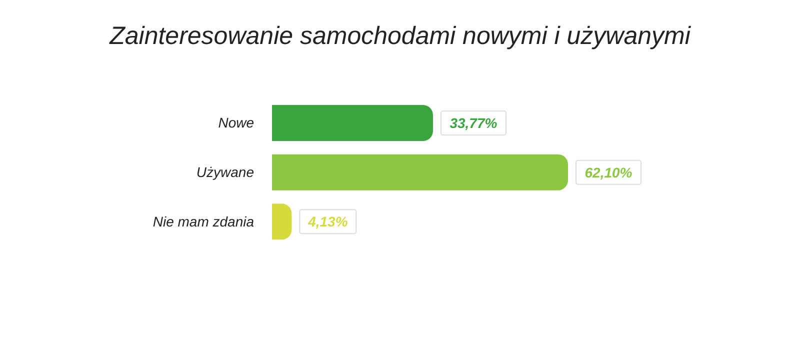 The height and width of the screenshot is (347, 800). I want to click on chart-title: Zainteresowanie samochodami nowymi i używanymi, so click(400, 36).